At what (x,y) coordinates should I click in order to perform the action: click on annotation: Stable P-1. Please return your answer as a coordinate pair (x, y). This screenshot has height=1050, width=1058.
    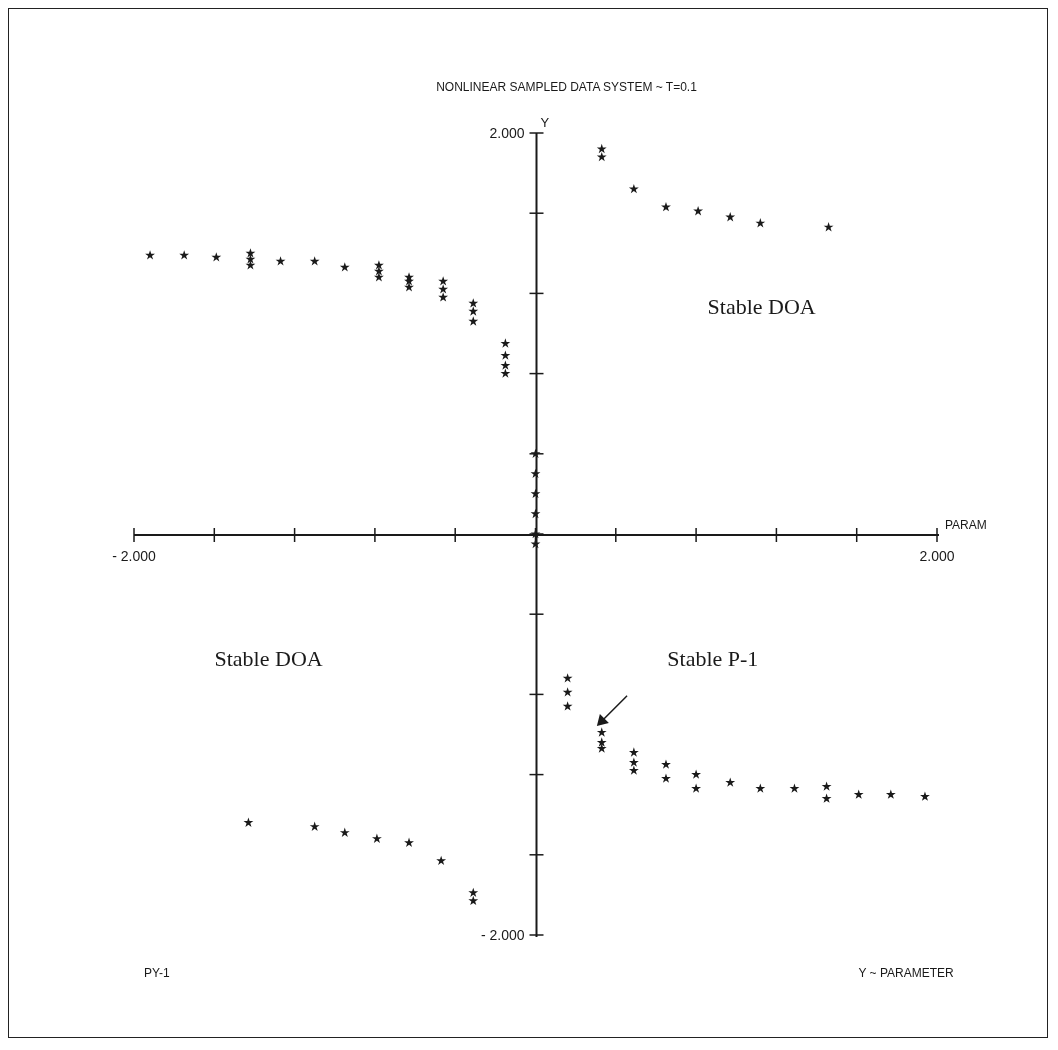
    Looking at the image, I should click on (713, 658).